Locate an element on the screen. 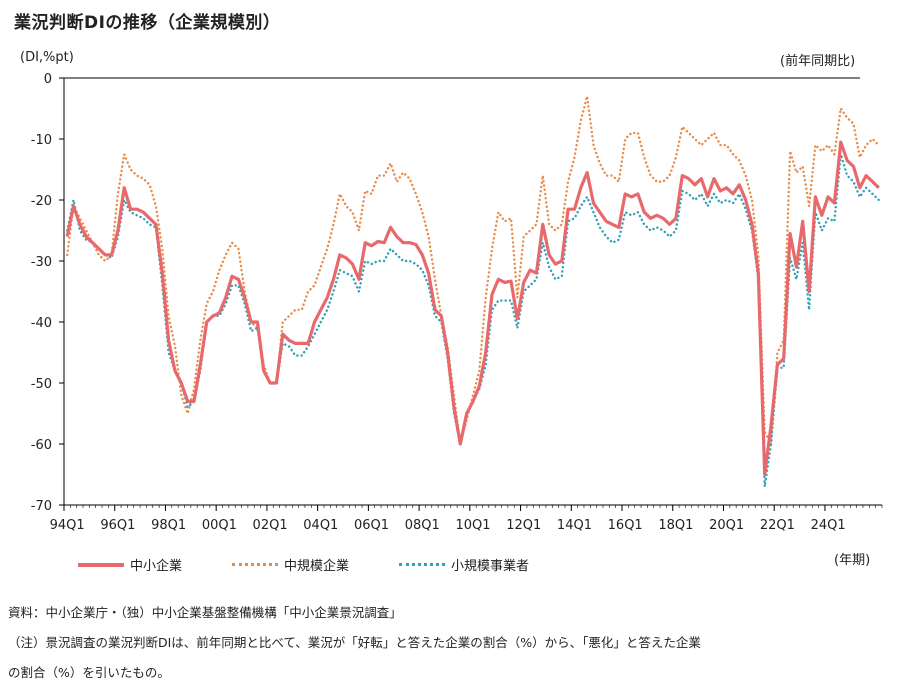 The width and height of the screenshot is (916, 688). x-tick-label: 94Q1 is located at coordinates (67, 525).